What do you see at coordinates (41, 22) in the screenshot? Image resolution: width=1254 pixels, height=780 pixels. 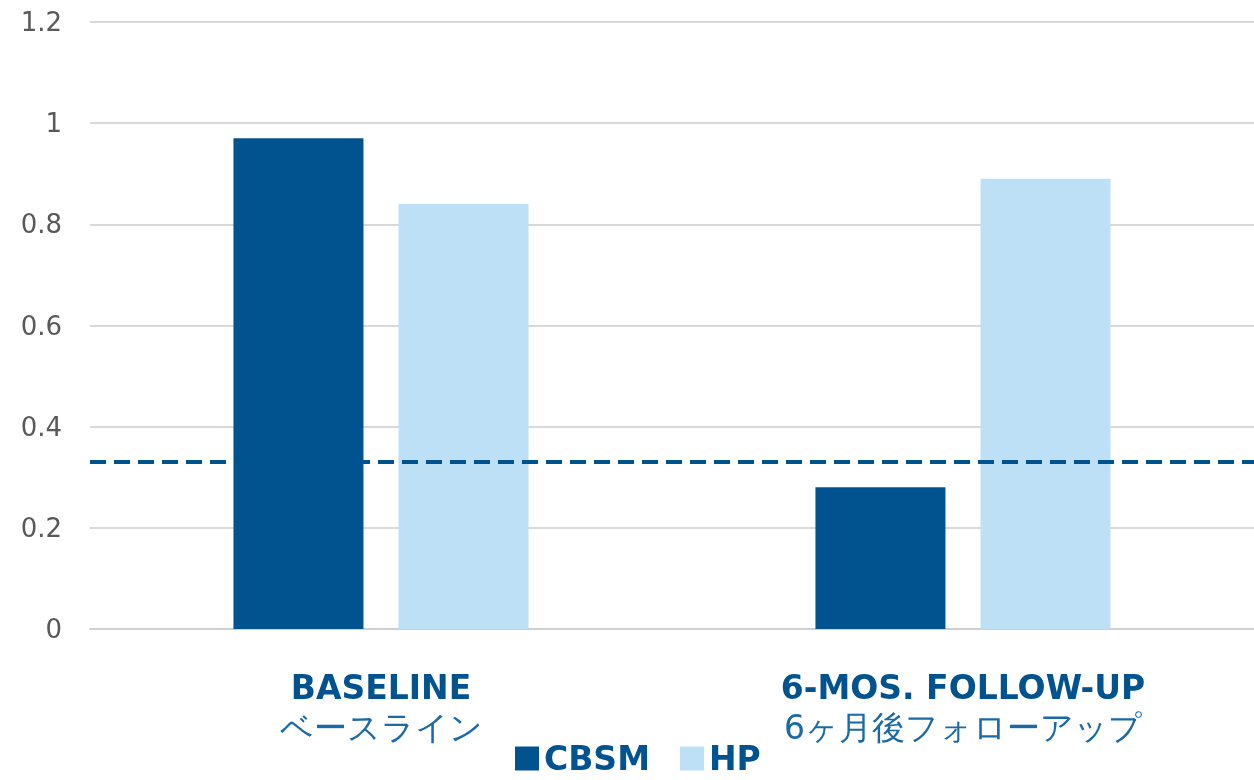 I see `y-tick-label: 1.2` at bounding box center [41, 22].